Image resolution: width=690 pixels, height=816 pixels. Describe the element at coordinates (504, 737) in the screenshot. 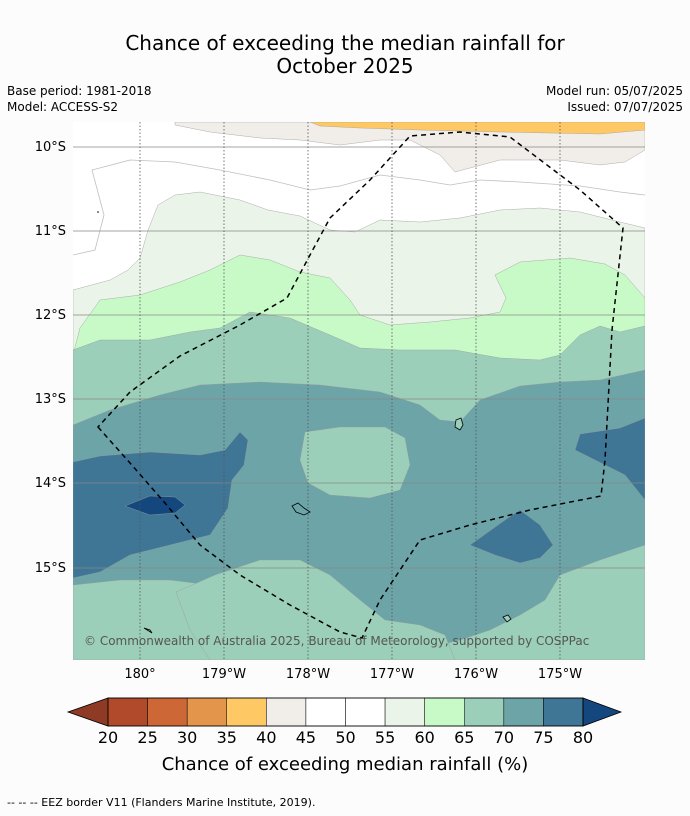

I see `colorbar-tick-label: 70` at that location.